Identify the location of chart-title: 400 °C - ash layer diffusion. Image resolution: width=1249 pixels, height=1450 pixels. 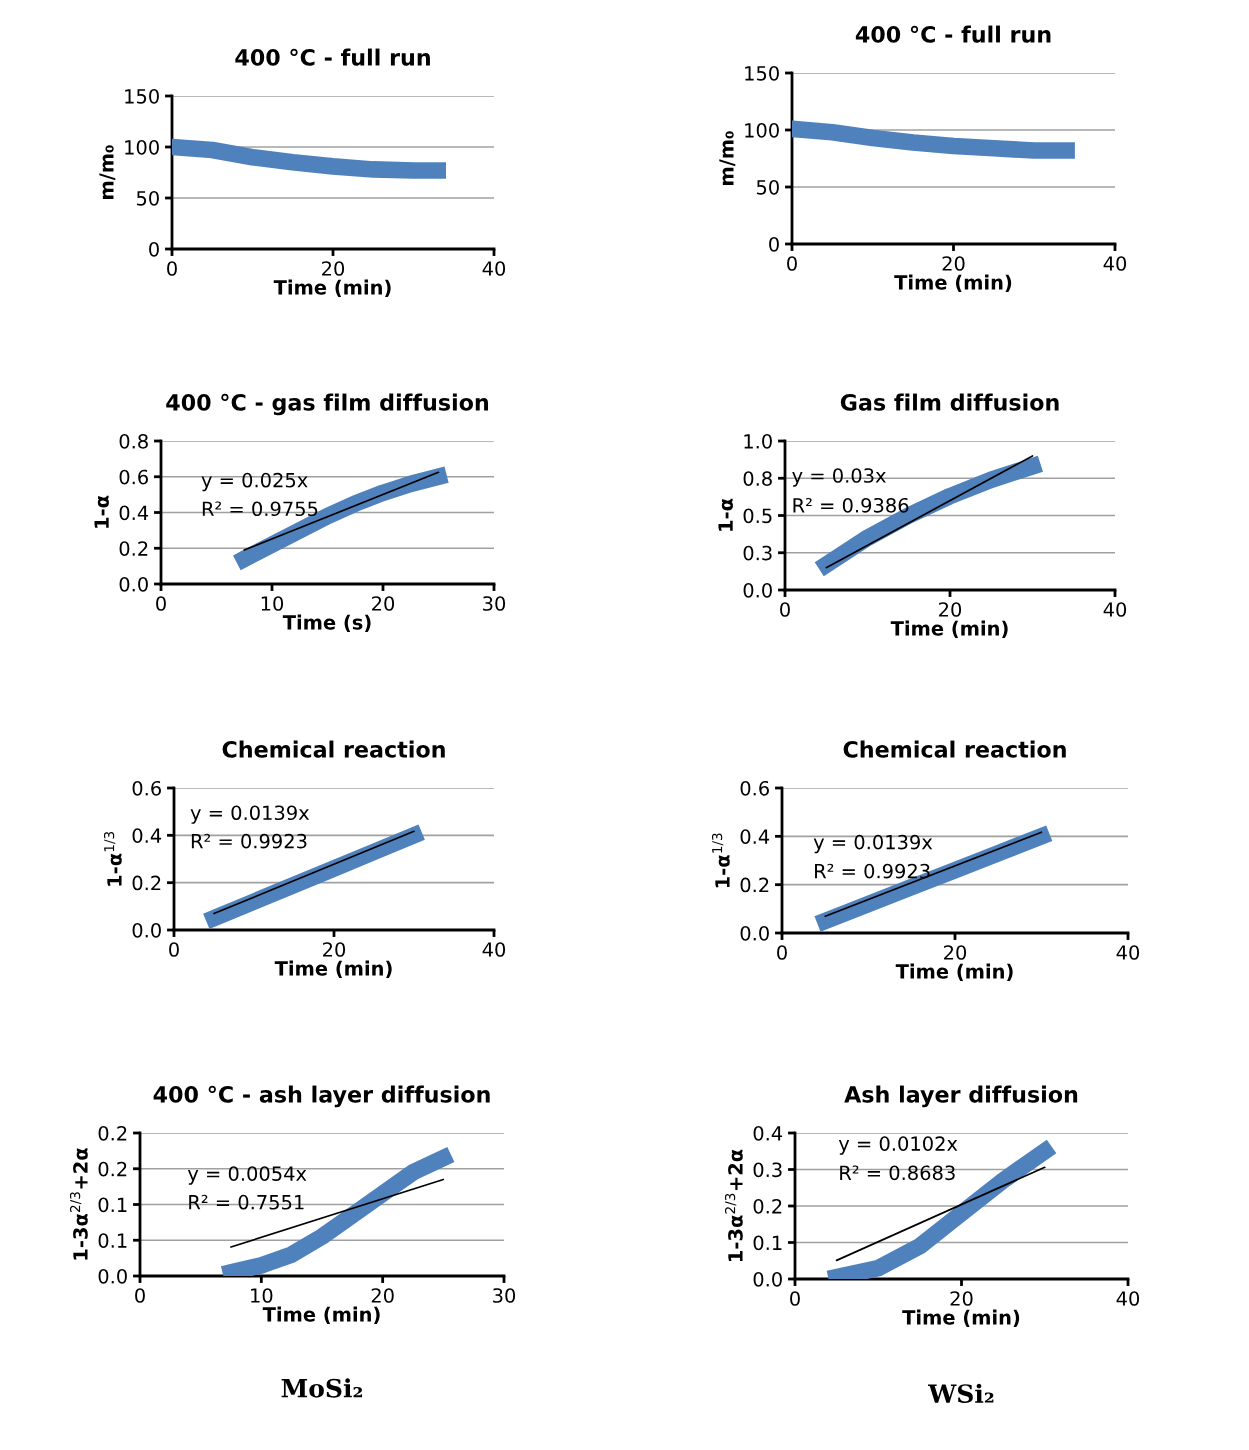
(321, 1096).